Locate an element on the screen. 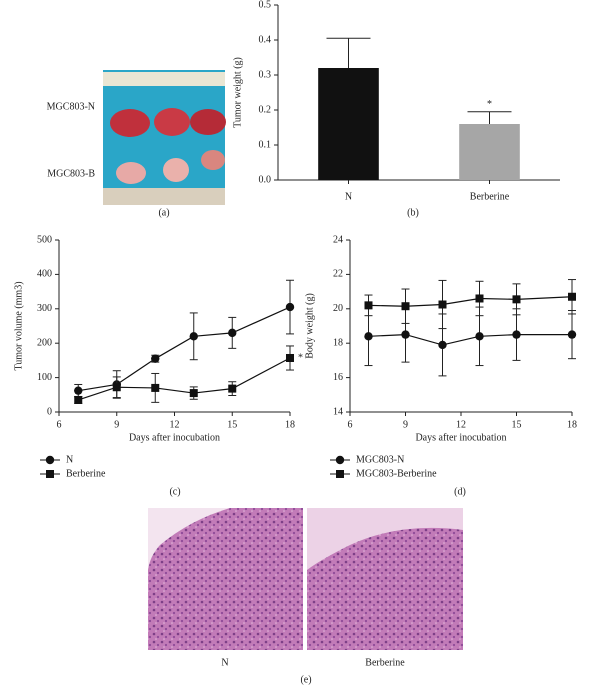  image-label: N is located at coordinates (224, 662).